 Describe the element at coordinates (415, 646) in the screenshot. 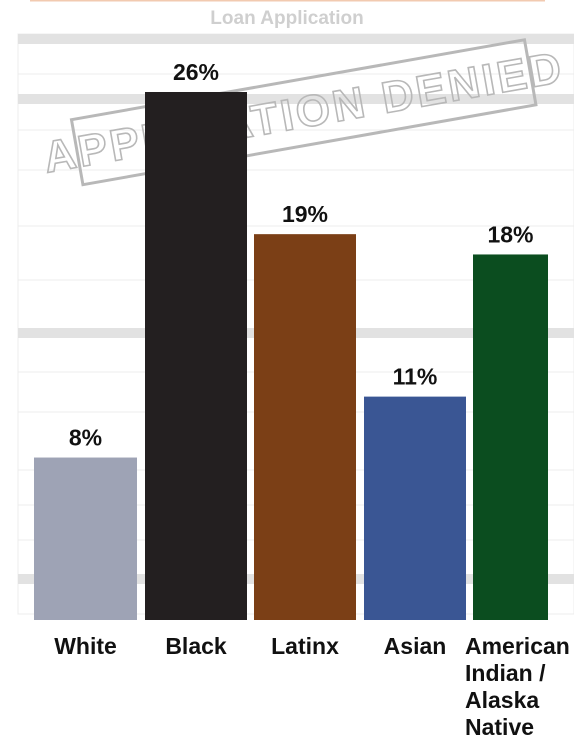

I see `x-tick-label: Asian` at that location.